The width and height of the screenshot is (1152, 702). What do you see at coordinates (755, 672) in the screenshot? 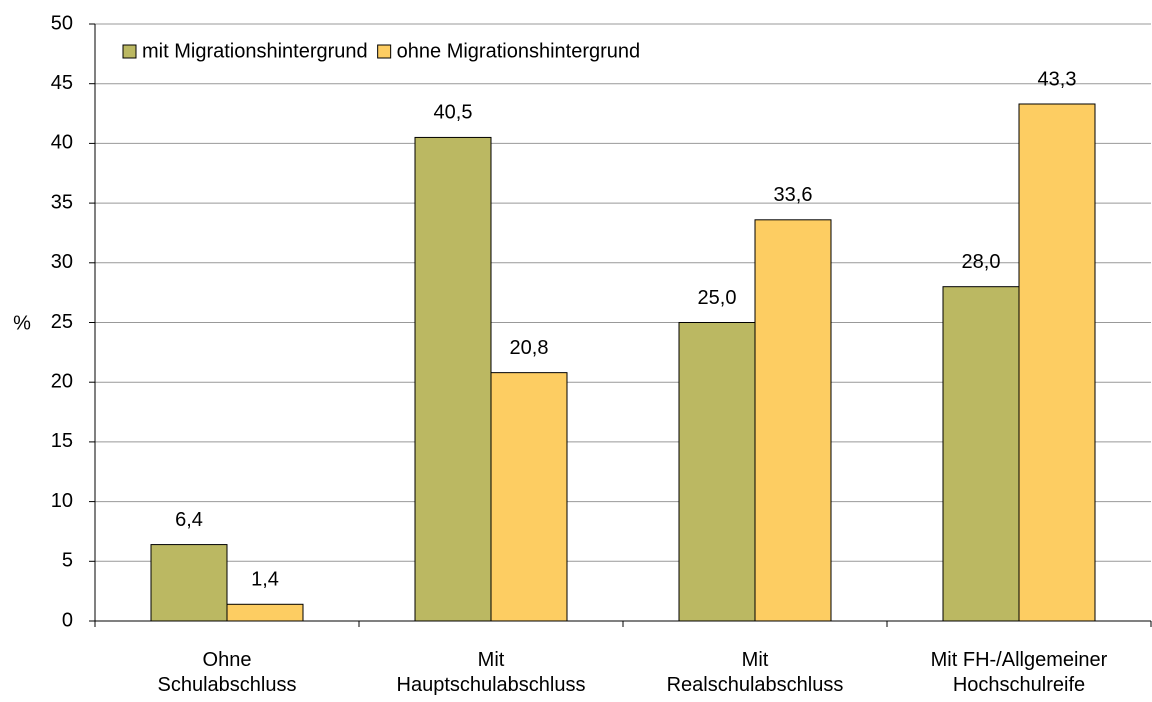
I see `x-tick-label: Mit Realschulabschluss` at bounding box center [755, 672].